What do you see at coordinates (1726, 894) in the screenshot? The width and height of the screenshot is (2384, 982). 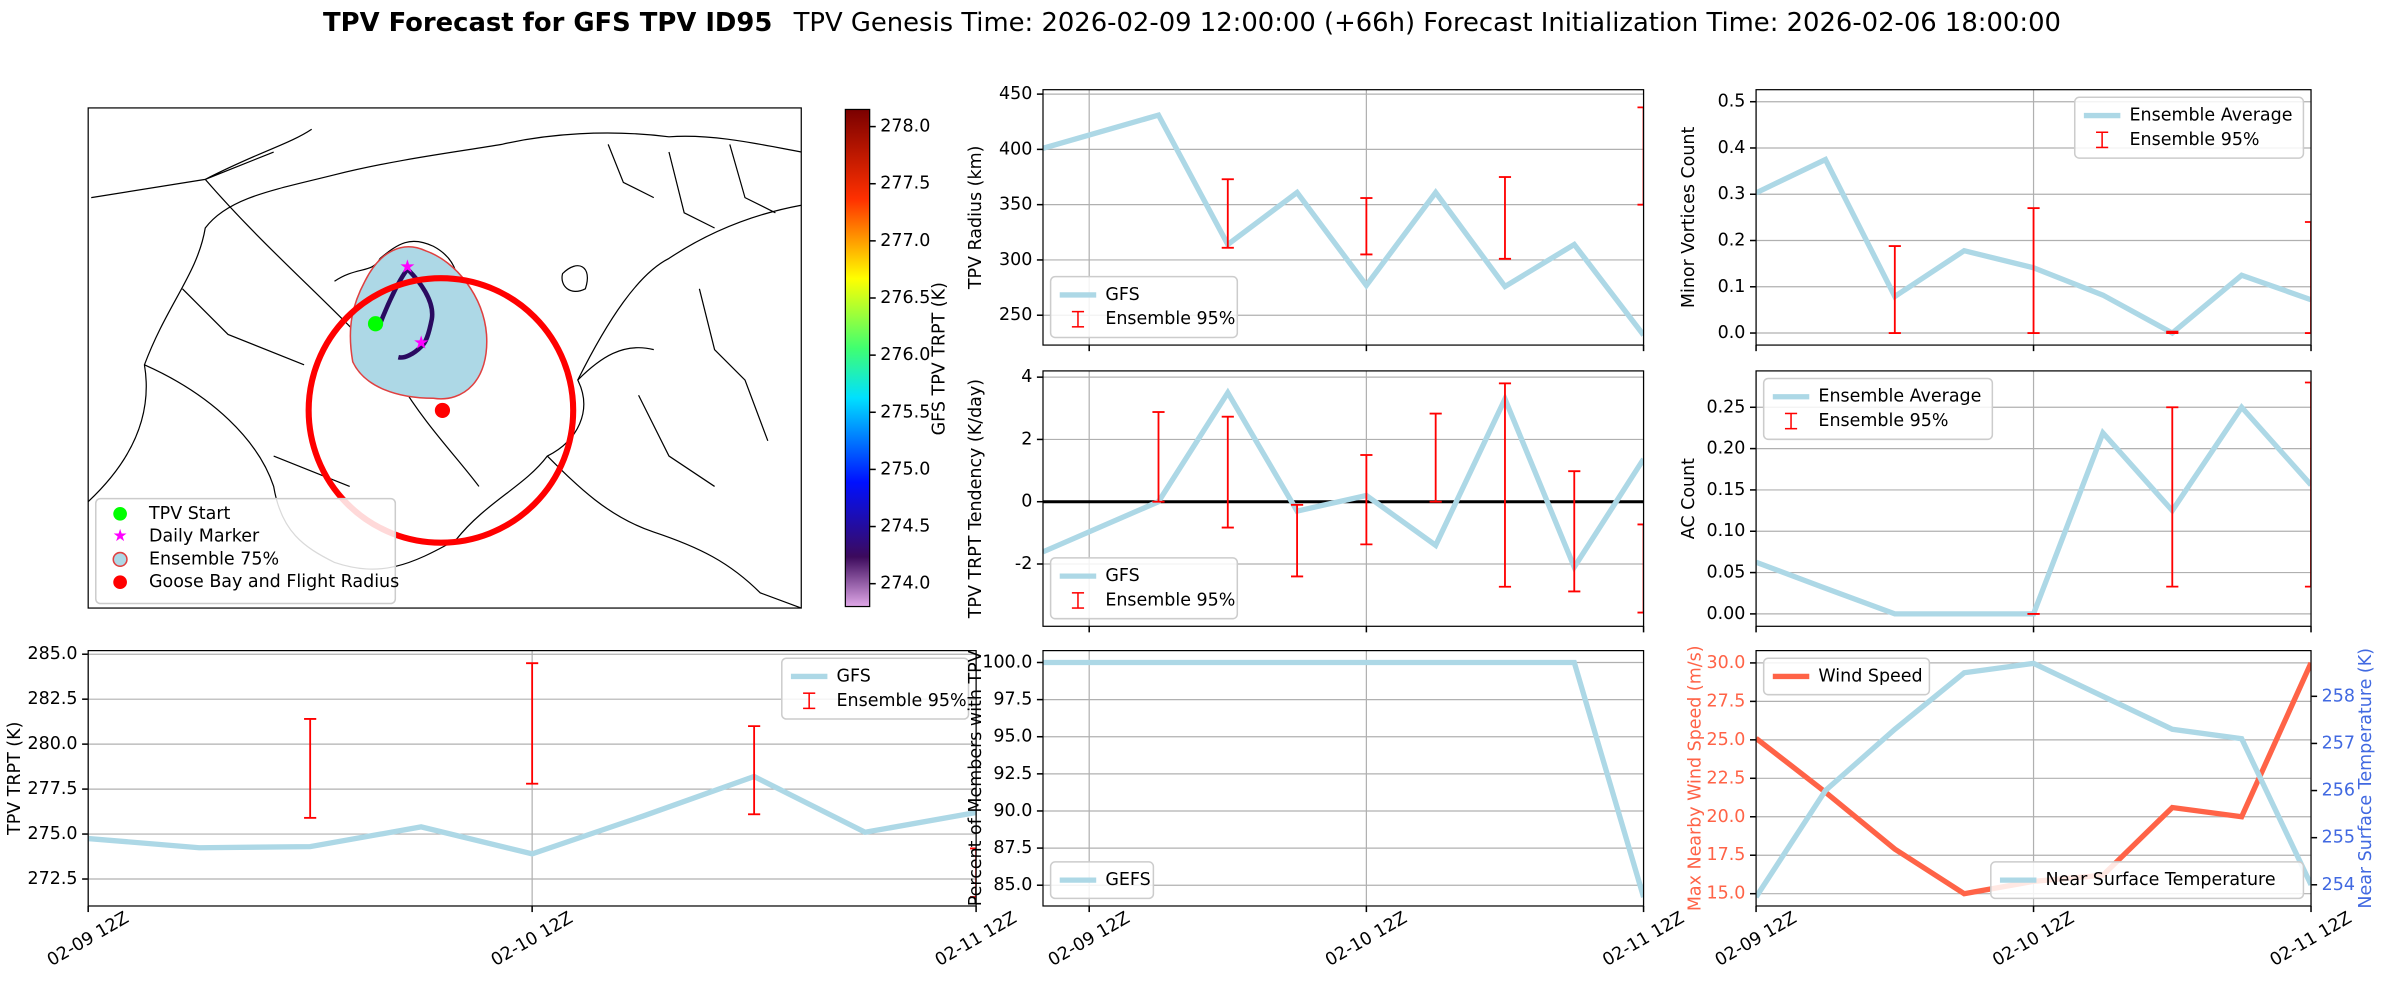 I see `y-tick-label: 15.0` at bounding box center [1726, 894].